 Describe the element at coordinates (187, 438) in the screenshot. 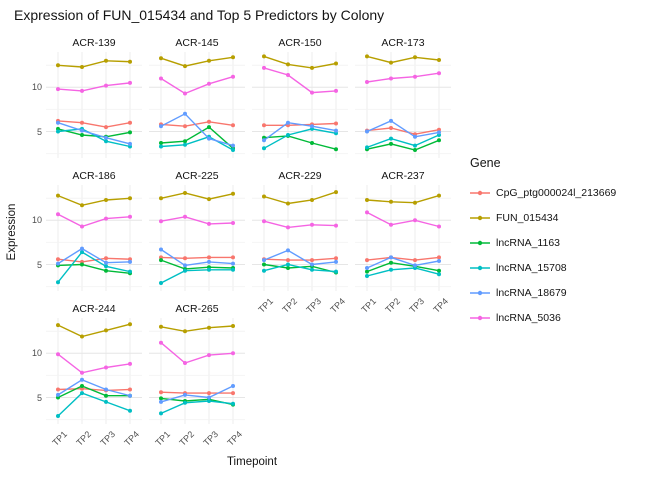

I see `x-tick-label: TP2` at that location.